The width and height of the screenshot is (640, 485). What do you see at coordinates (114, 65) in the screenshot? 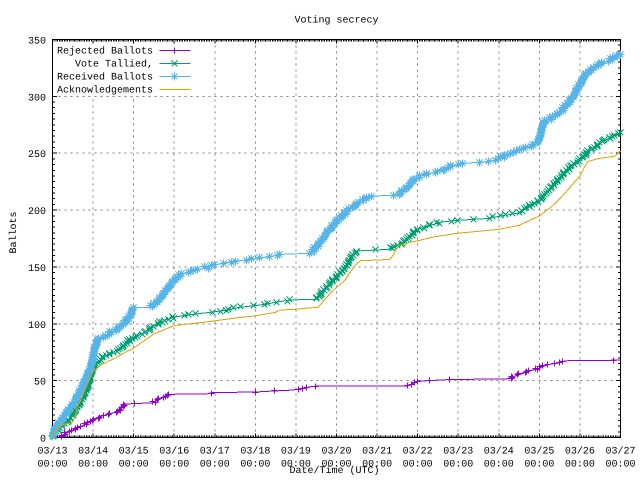
I see `svg-text: Vote Tallied,` at bounding box center [114, 65].